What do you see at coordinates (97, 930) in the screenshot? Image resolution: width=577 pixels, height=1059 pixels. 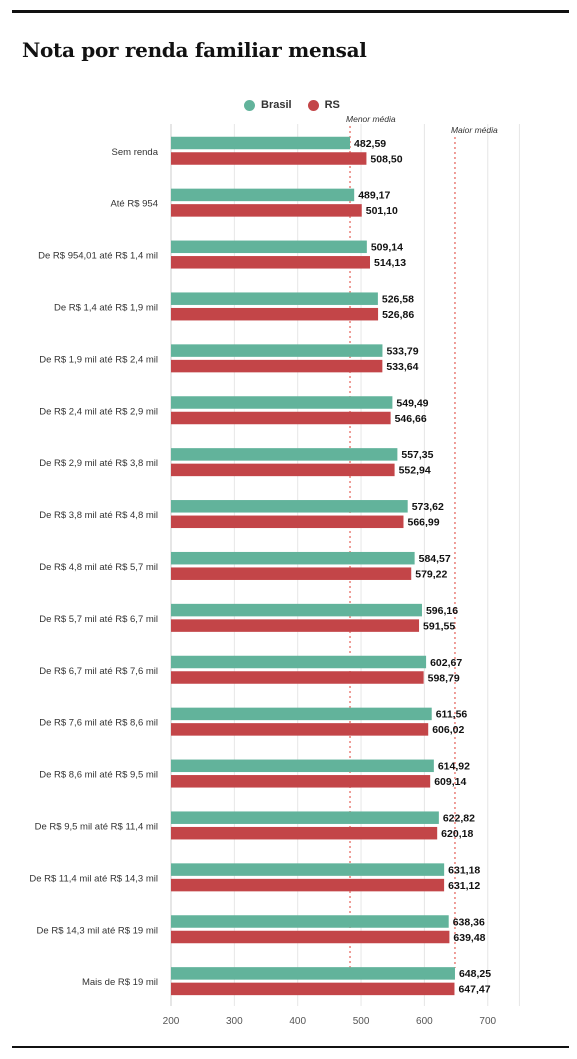 I see `category-label: De R$ 14,3 mil até R$ 19 mil` at bounding box center [97, 930].